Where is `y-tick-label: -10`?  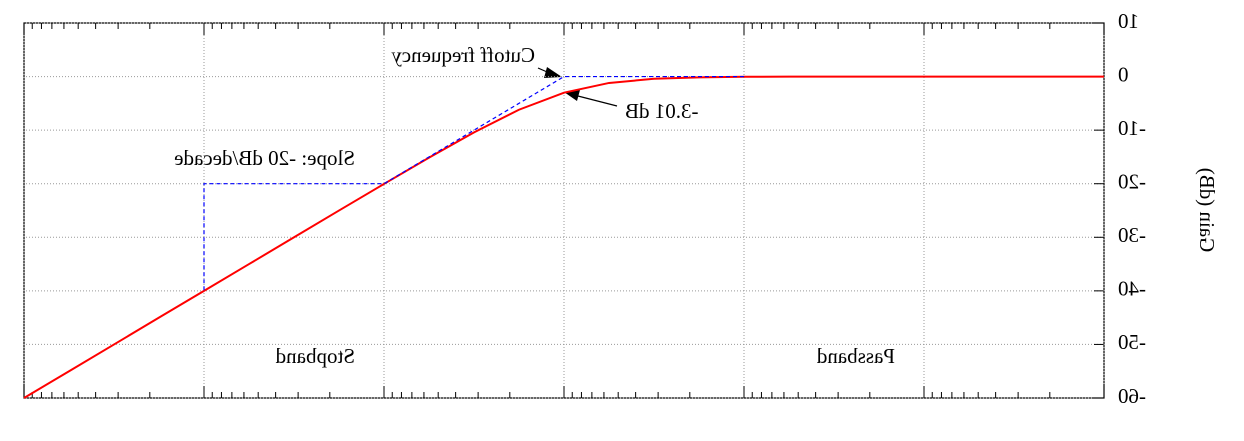
y-tick-label: -10 is located at coordinates (1132, 128).